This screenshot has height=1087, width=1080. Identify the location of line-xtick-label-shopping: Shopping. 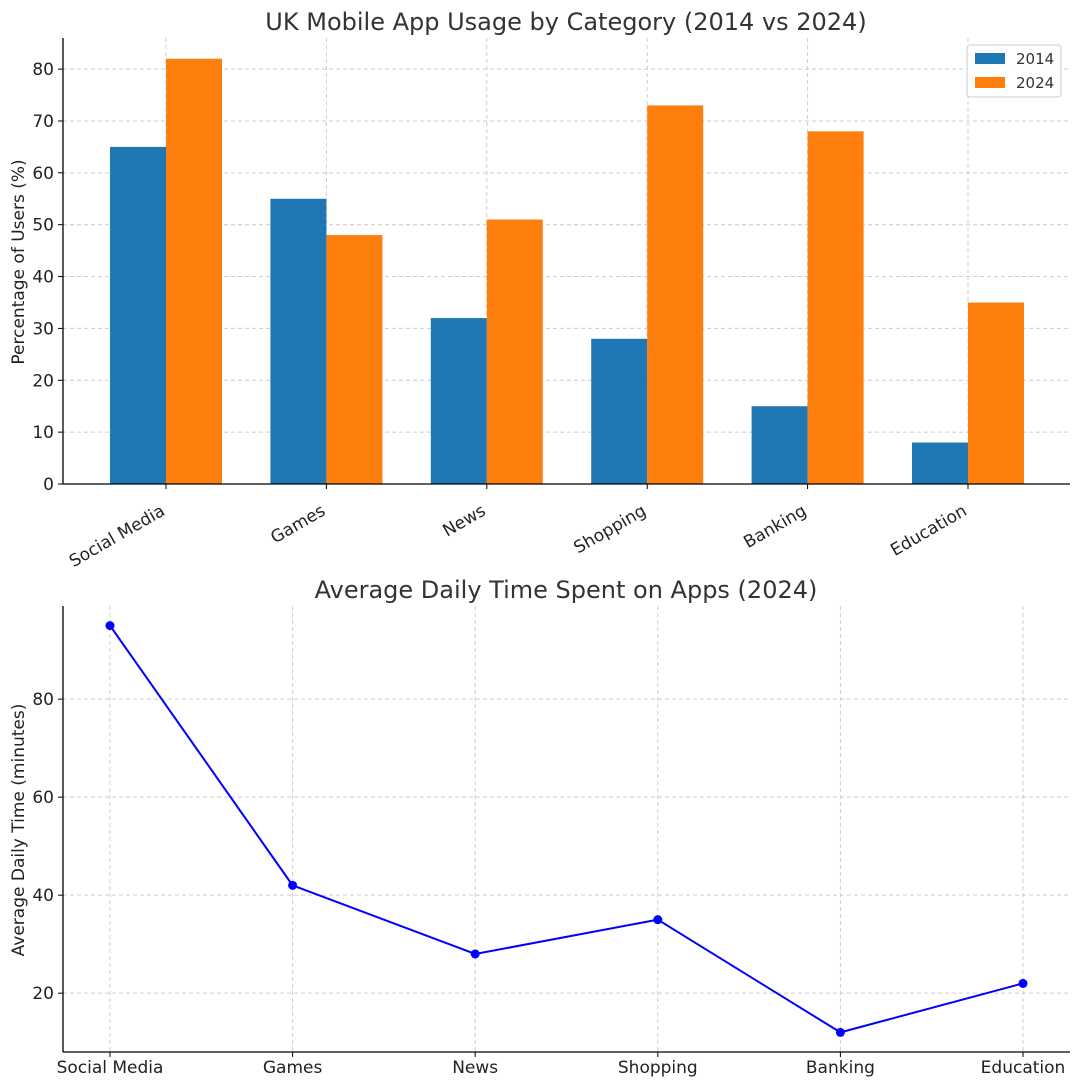
(658, 1068).